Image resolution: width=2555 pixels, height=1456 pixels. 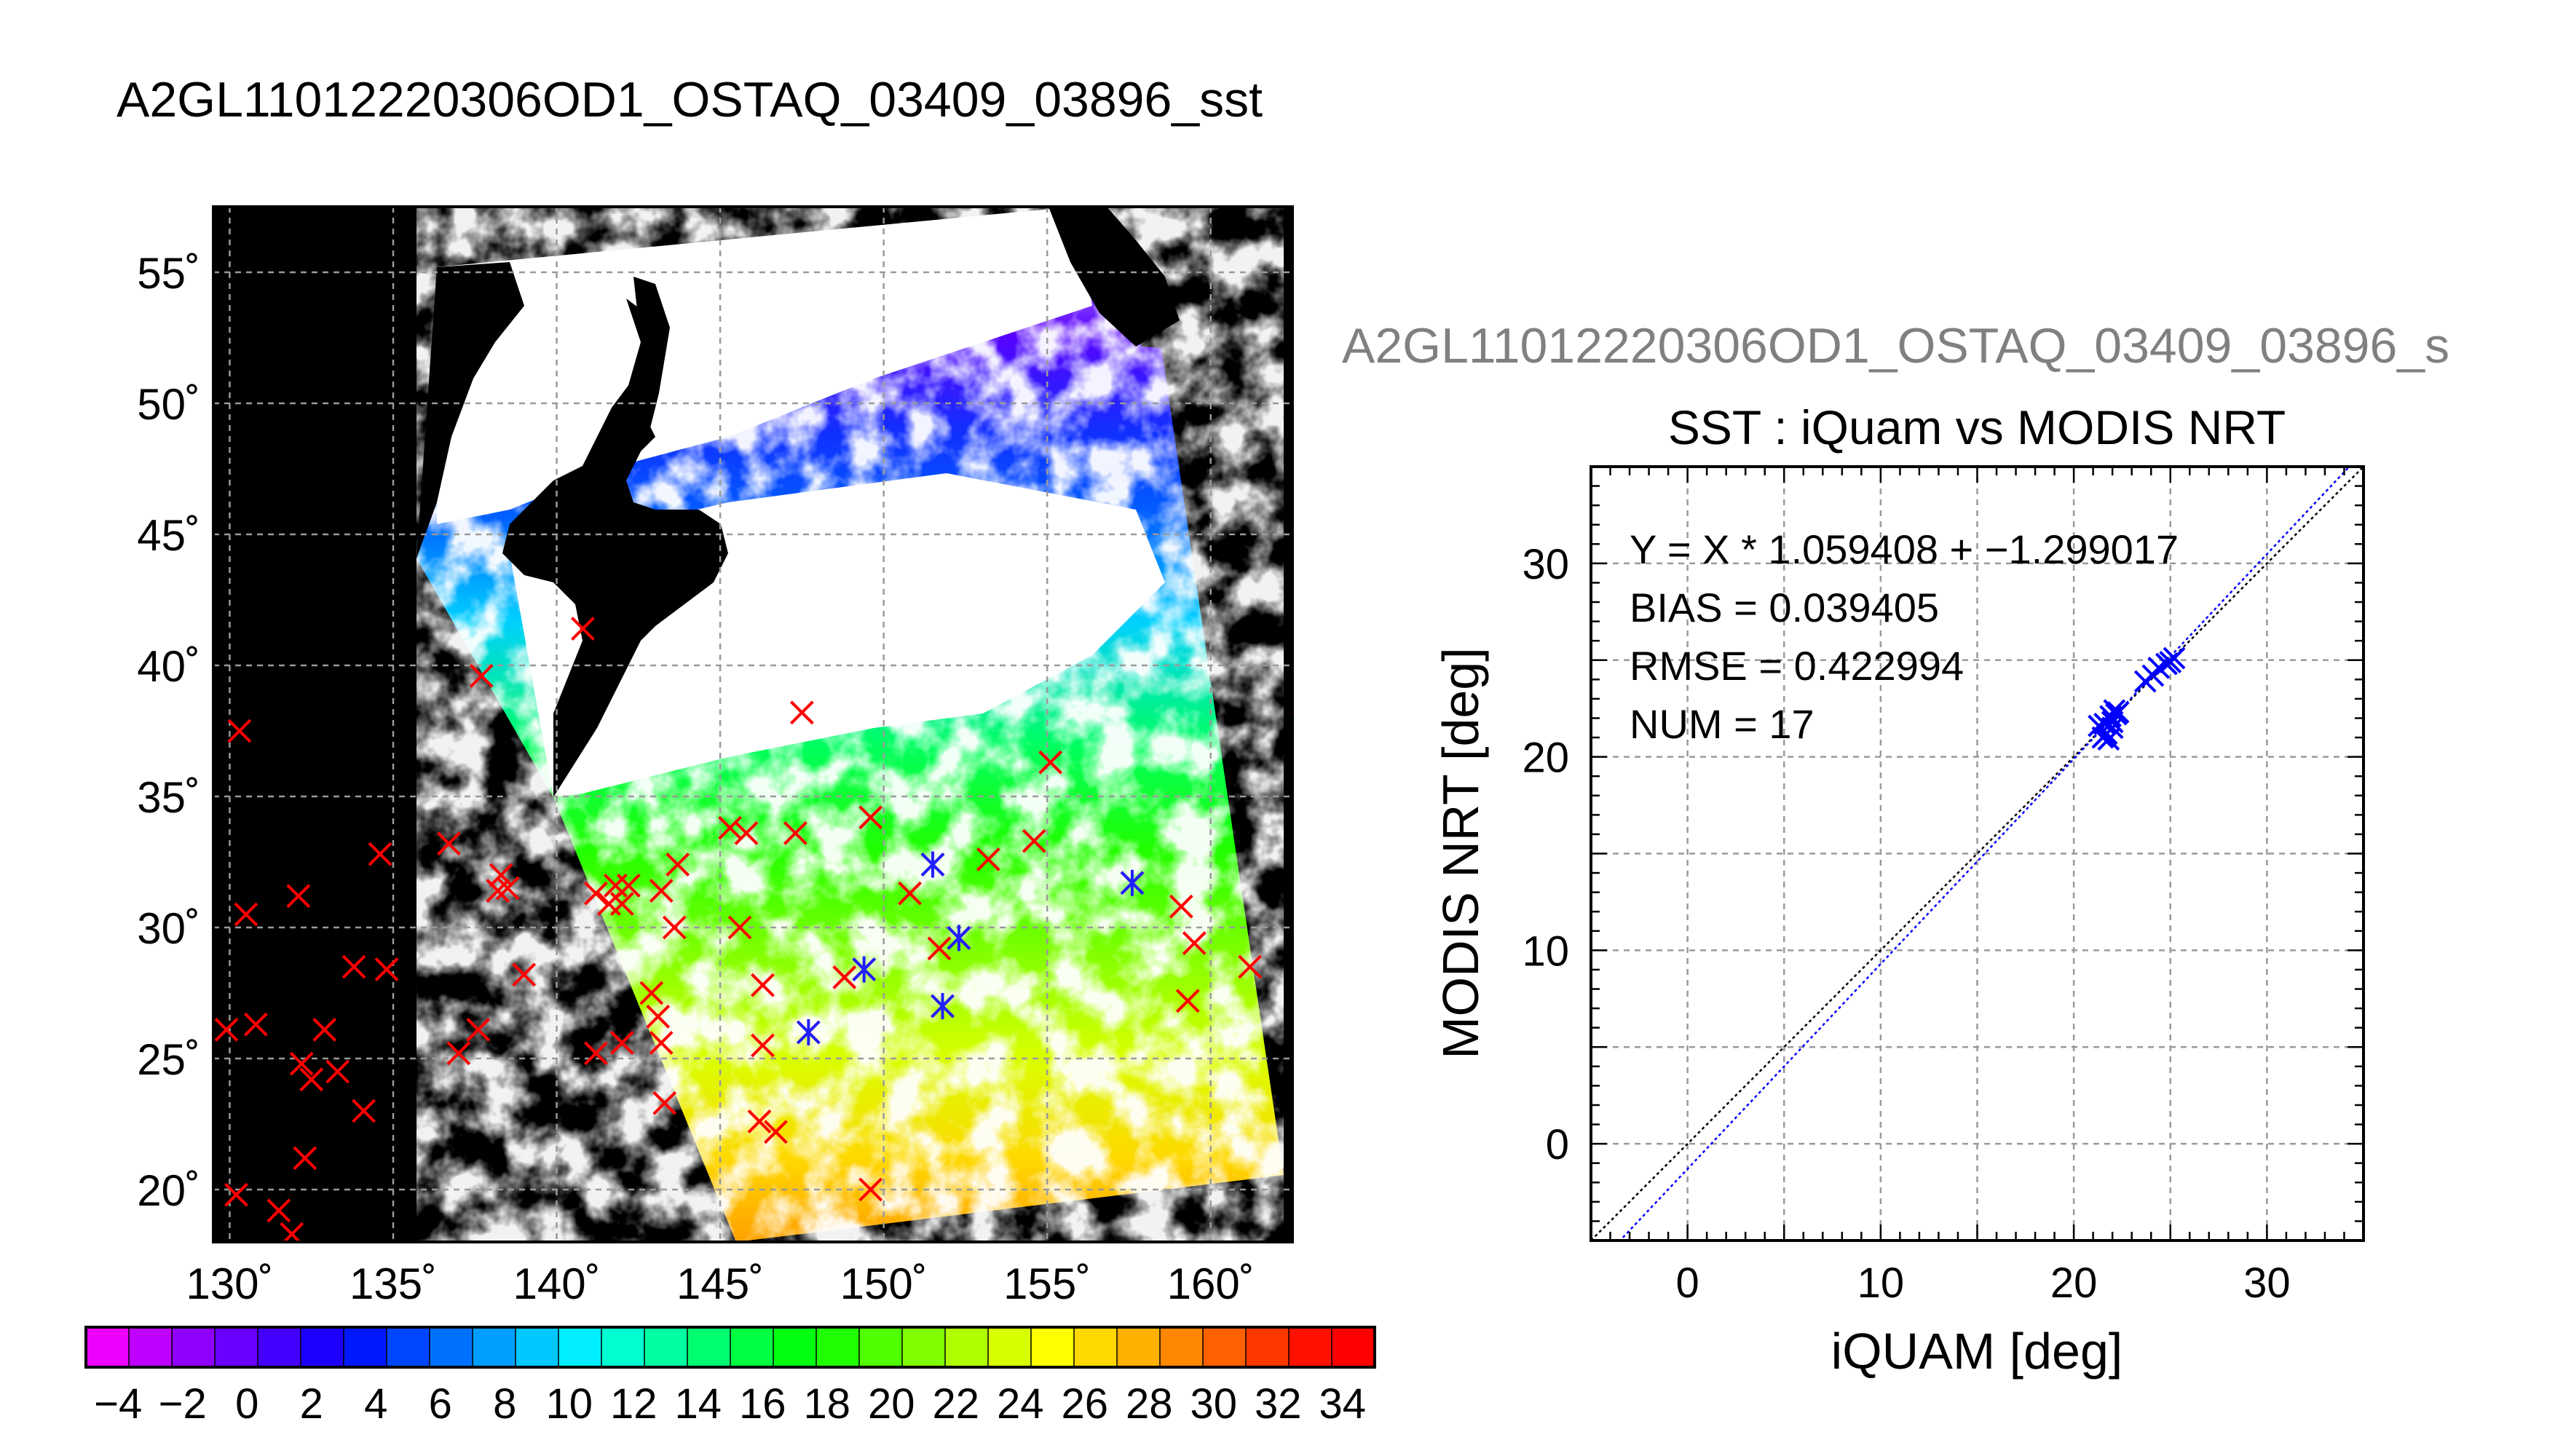 I want to click on map-lat-labels: 55˚ 50˚ 45˚ 40˚ 35˚ 30˚ 25˚ 20˚, so click(x=168, y=732).